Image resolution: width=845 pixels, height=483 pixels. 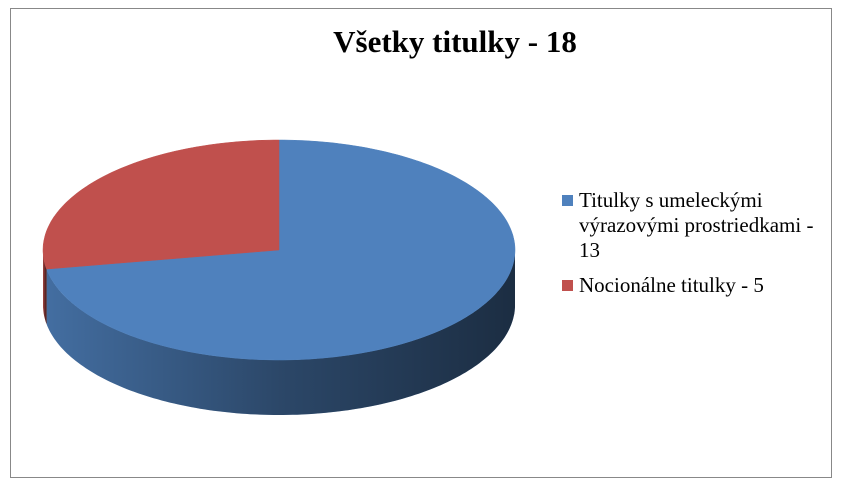 What do you see at coordinates (671, 285) in the screenshot?
I see `legend-label: Nocionálne titulky - 5` at bounding box center [671, 285].